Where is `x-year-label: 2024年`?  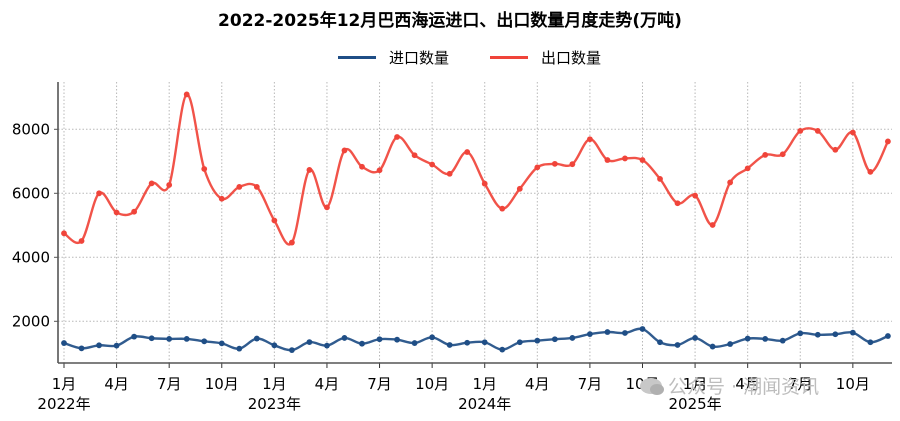 x-year-label: 2024年 is located at coordinates (484, 404).